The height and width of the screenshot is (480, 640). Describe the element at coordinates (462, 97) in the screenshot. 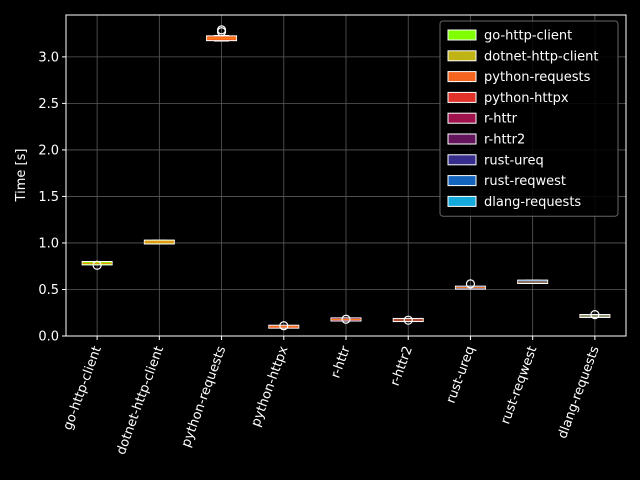

I see `legend-swatch-python-httpx` at that location.